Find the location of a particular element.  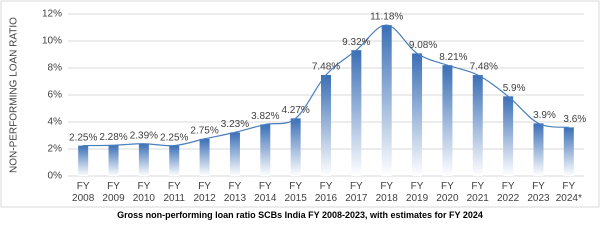

data-label: 3.9% is located at coordinates (544, 115).